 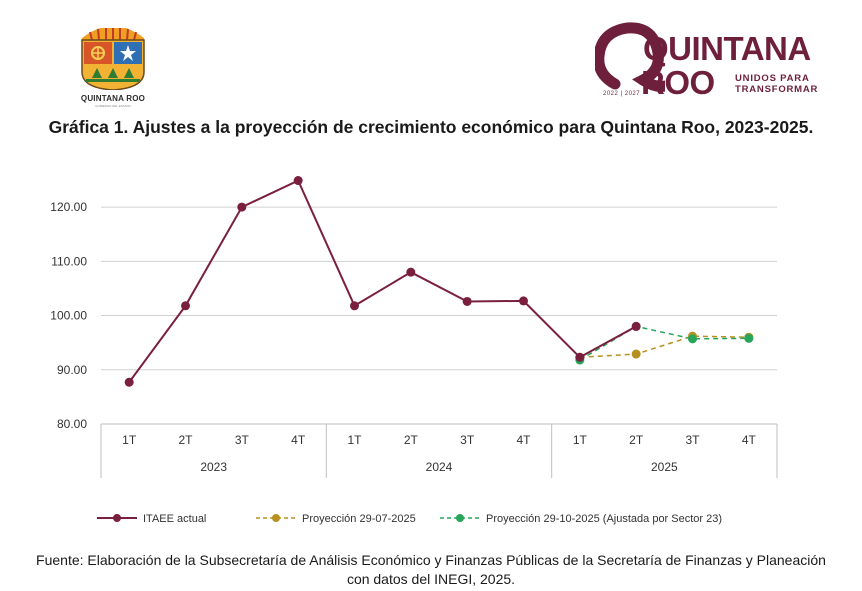 What do you see at coordinates (622, 94) in the screenshot?
I see `brand-years: 2022 | 2027` at bounding box center [622, 94].